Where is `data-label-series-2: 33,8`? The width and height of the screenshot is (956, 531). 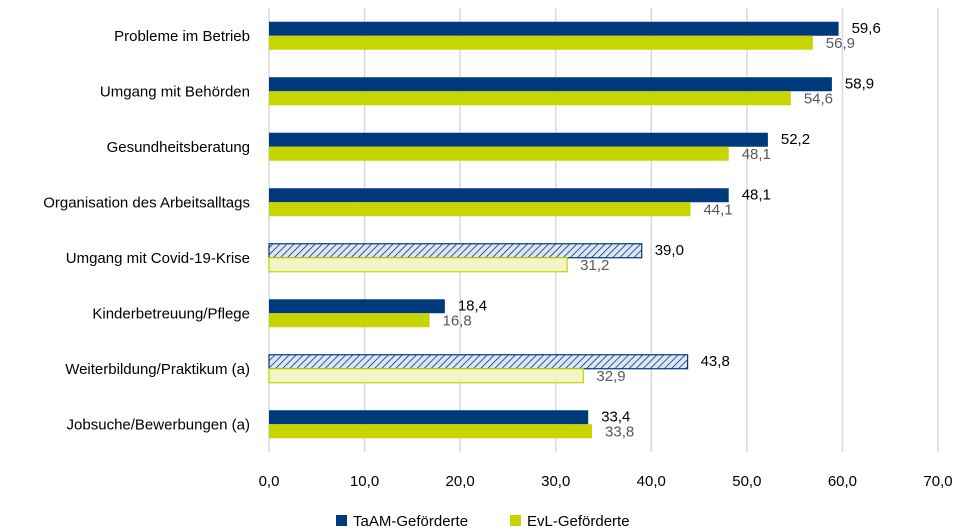
data-label-series-2: 33,8 is located at coordinates (619, 431).